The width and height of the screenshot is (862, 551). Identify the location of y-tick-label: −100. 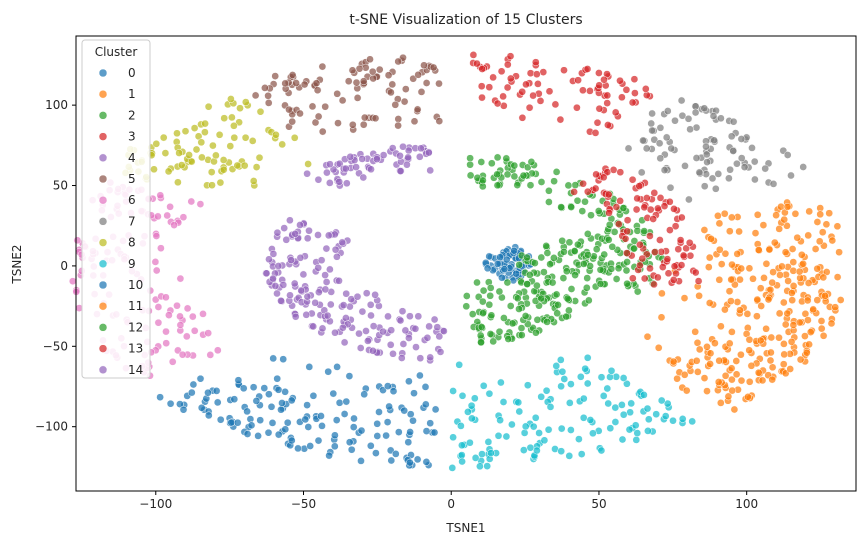
(51, 427).